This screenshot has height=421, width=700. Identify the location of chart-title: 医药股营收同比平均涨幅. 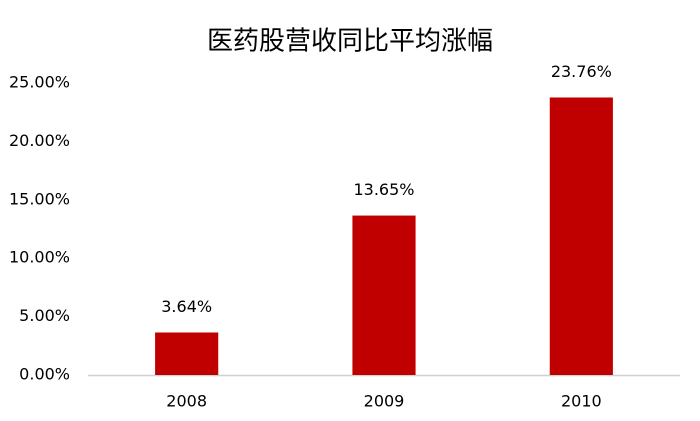
(350, 42).